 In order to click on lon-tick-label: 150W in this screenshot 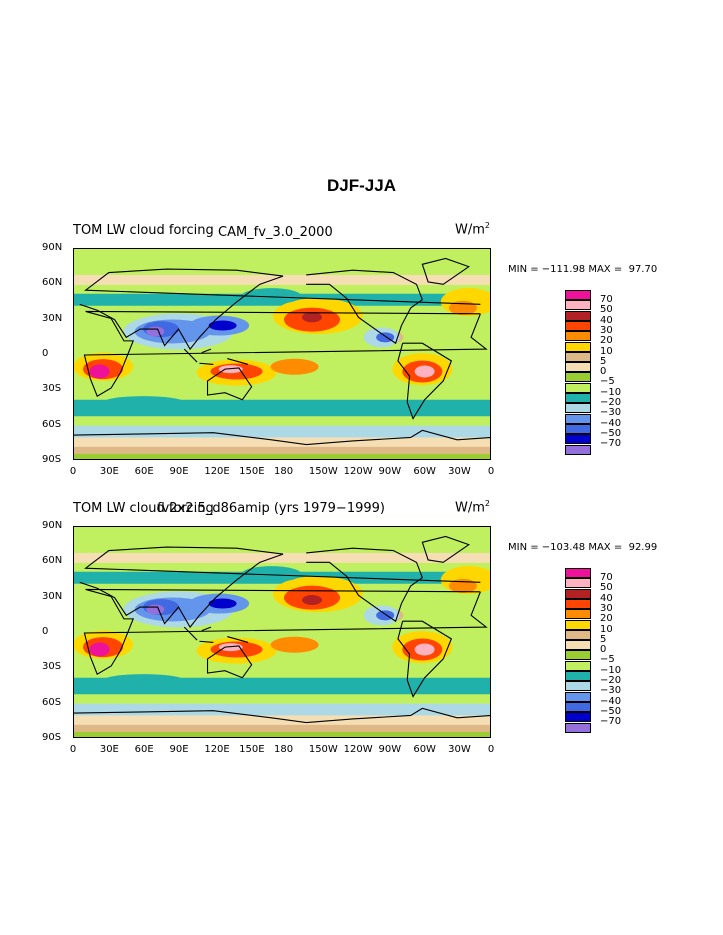, I will do `click(323, 471)`.